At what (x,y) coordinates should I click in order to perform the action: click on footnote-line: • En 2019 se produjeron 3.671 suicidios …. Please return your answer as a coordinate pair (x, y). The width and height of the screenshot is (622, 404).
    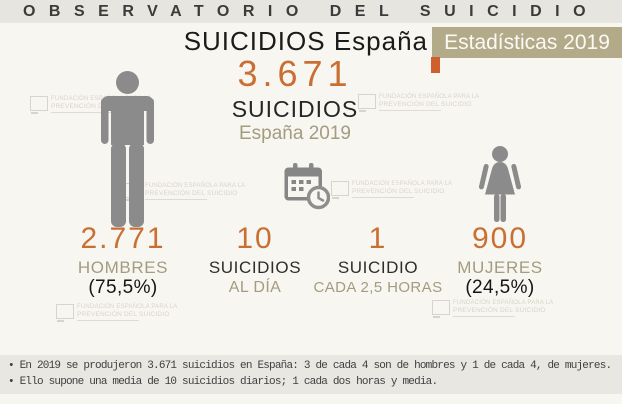
    Looking at the image, I should click on (310, 366).